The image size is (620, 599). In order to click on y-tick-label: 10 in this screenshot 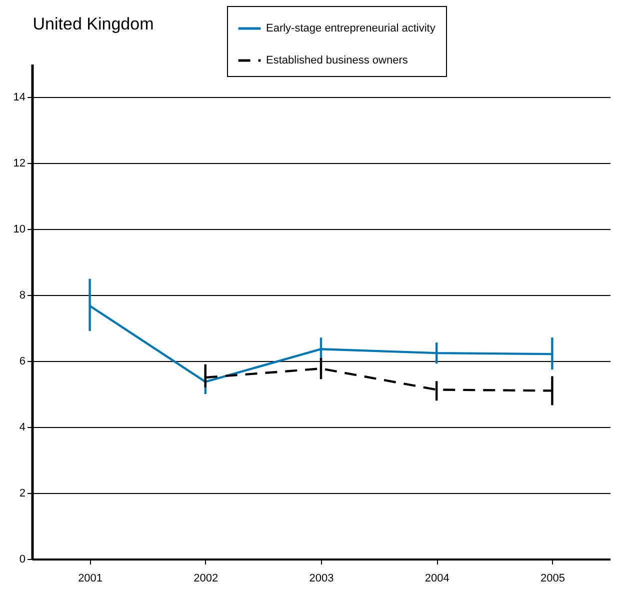, I will do `click(19, 230)`.